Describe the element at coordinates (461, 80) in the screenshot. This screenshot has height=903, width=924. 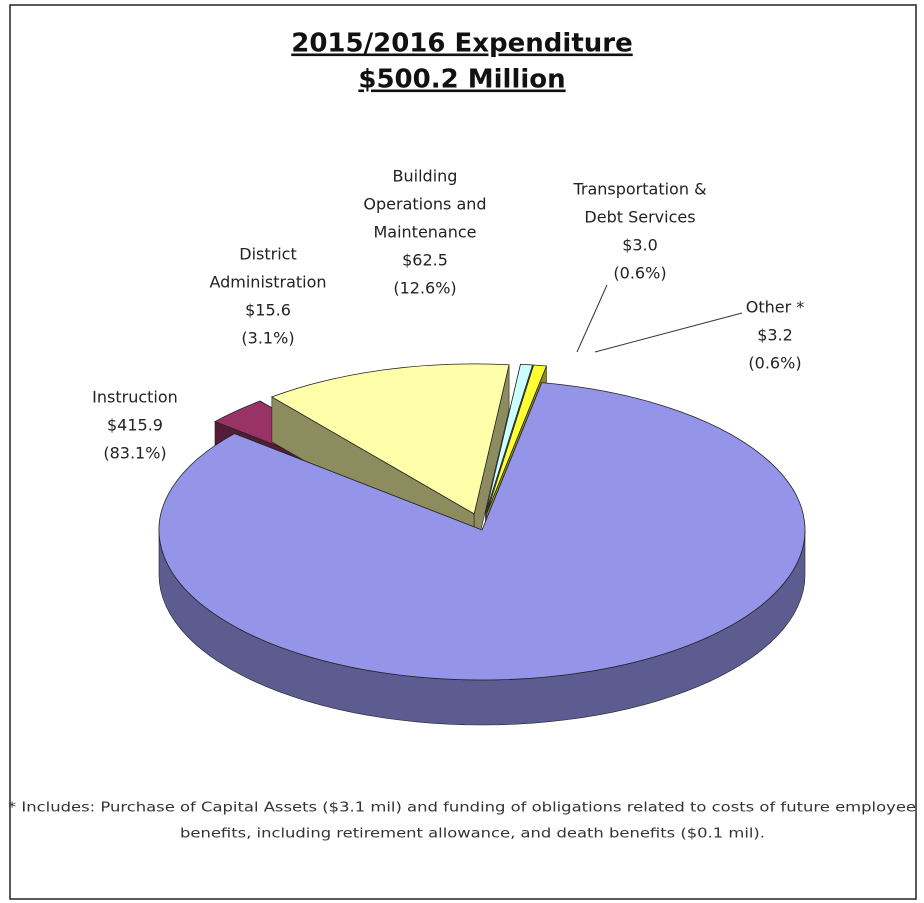
I see `chart-subtitle: $500.2 Million` at that location.